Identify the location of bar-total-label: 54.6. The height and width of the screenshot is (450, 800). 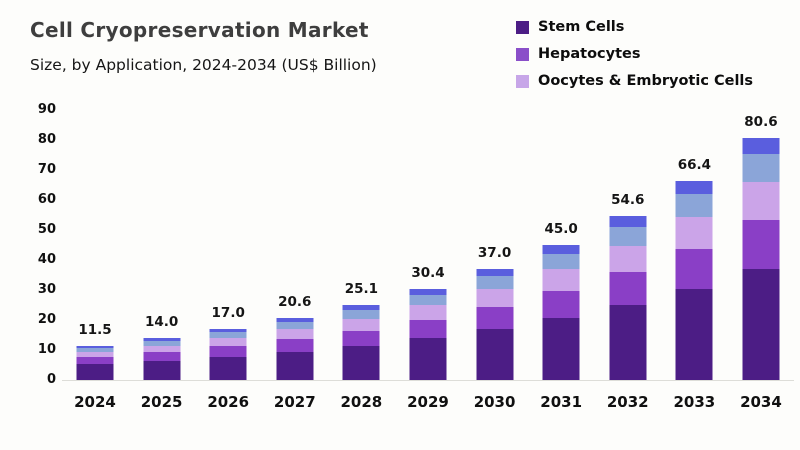
(628, 200).